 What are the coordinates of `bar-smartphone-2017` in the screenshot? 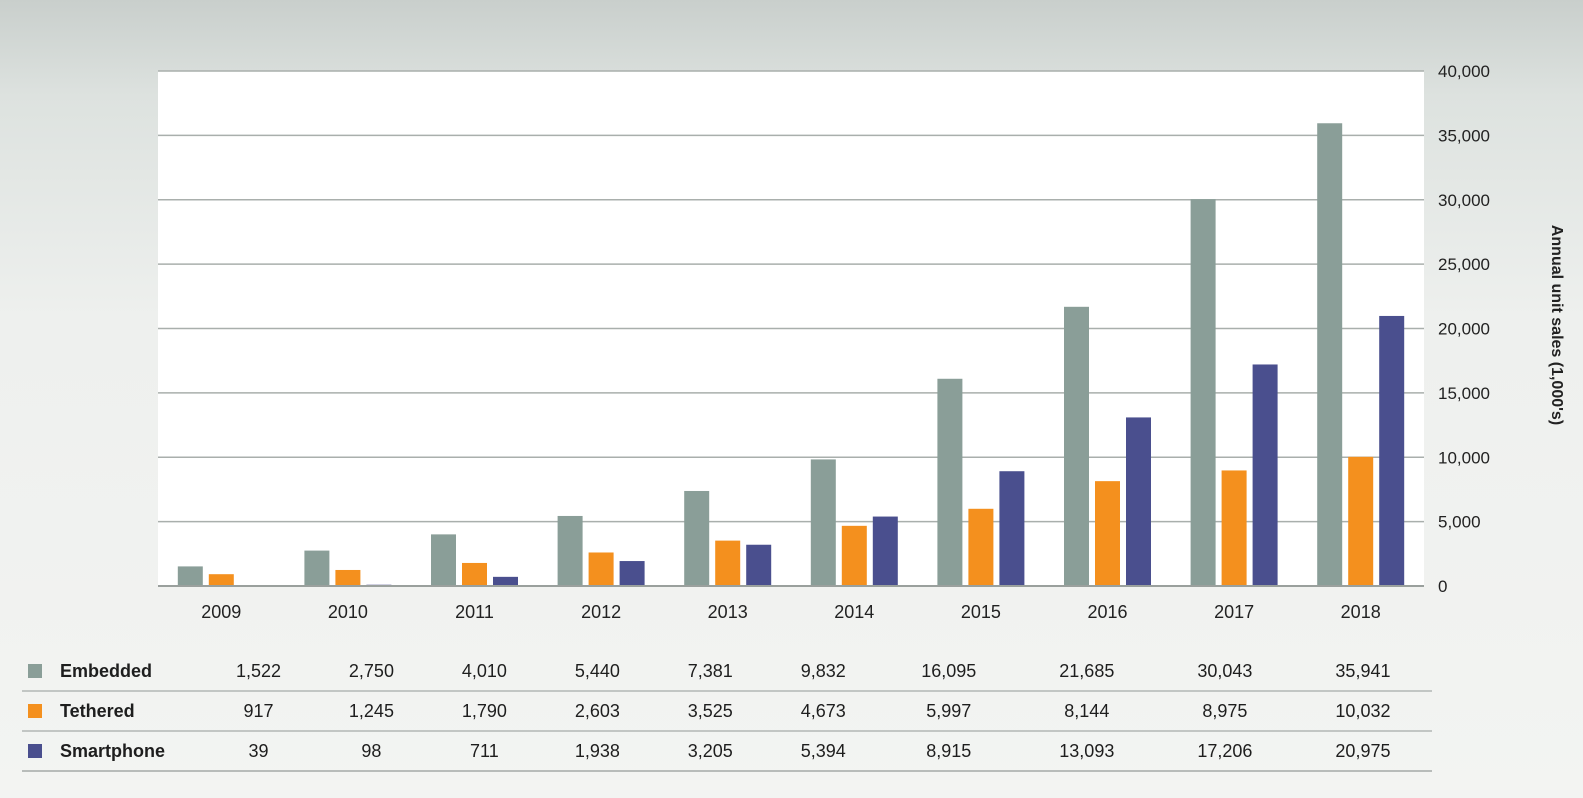 It's located at (1265, 475).